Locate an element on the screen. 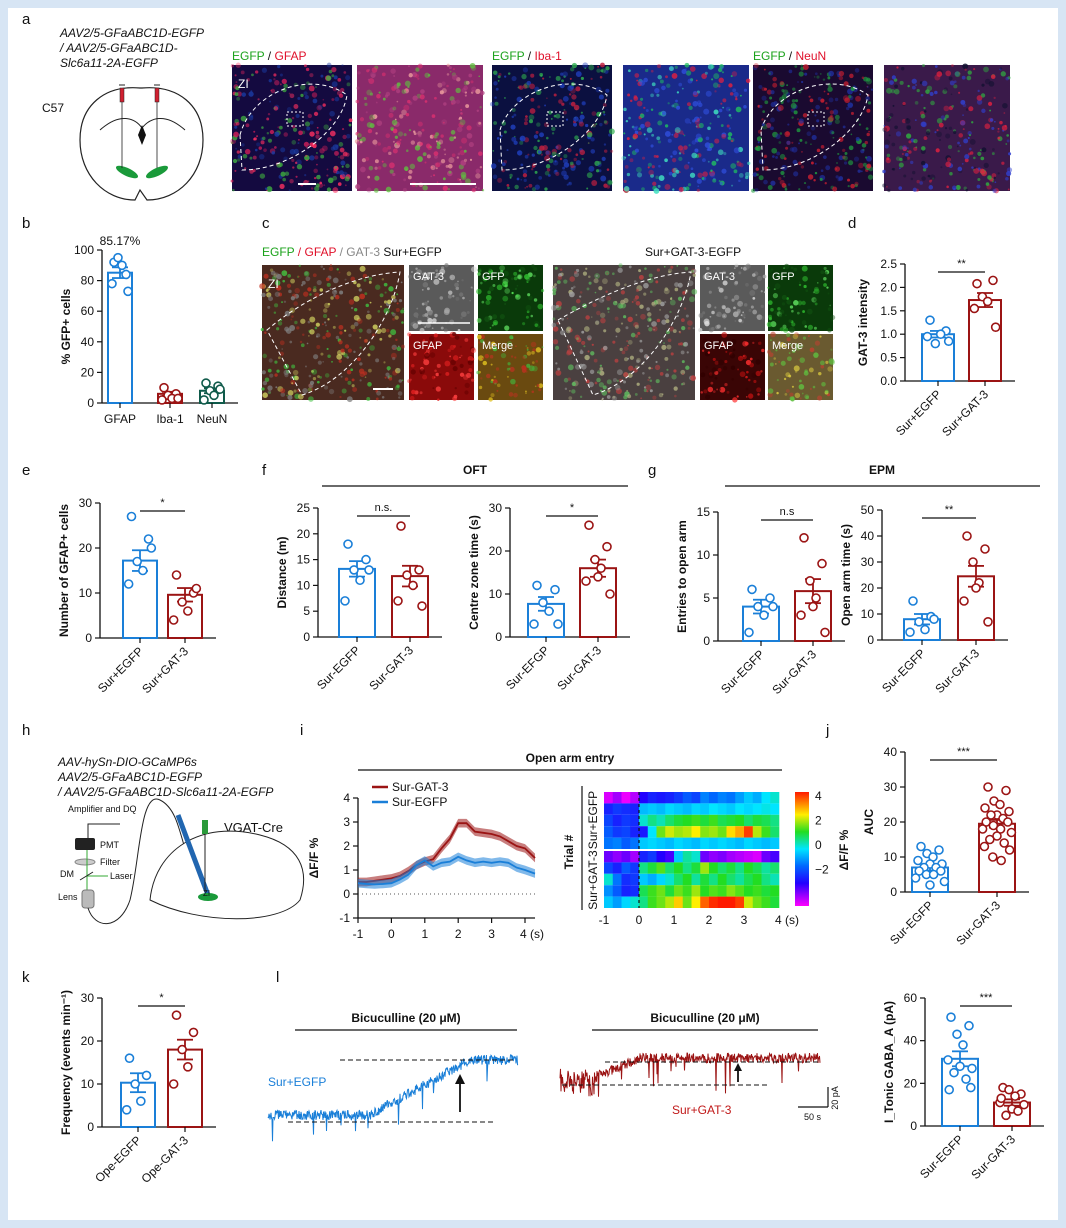 This screenshot has width=1066, height=1228. y-tick-label: 25 is located at coordinates (304, 508).